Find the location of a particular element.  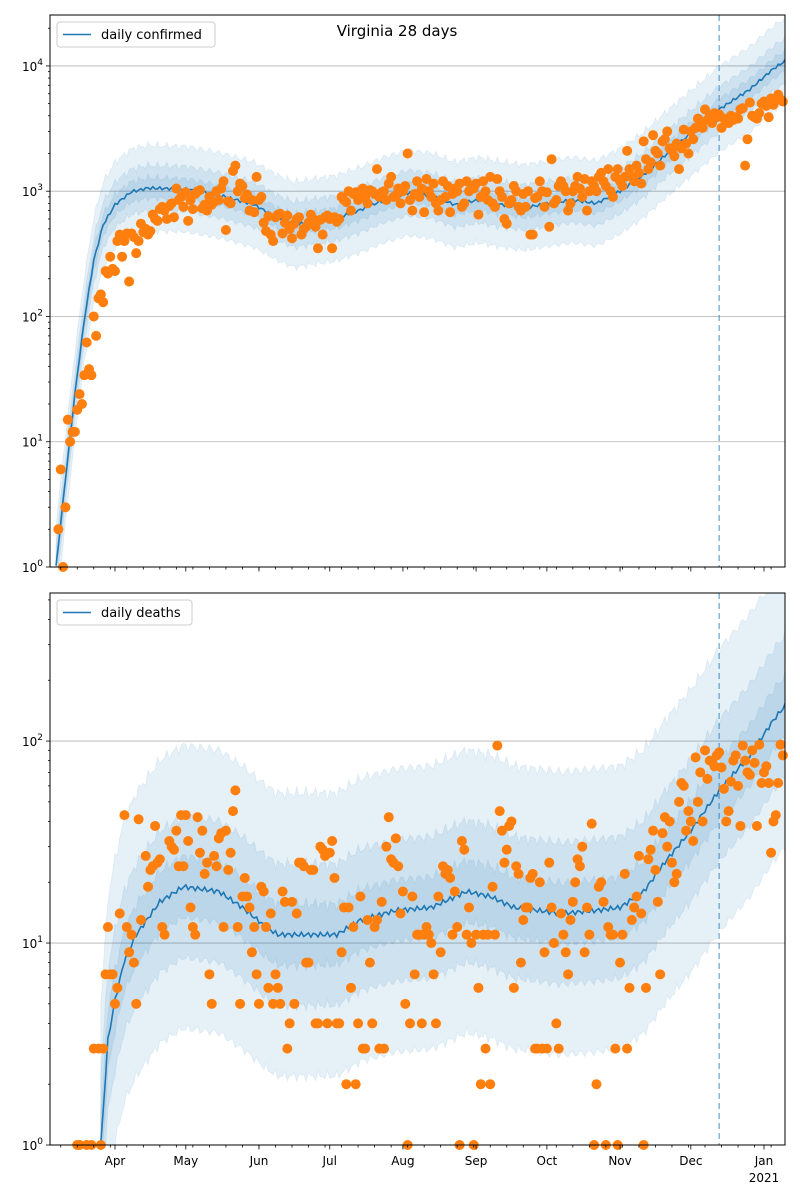

x-tick-label: Nov is located at coordinates (619, 1161).